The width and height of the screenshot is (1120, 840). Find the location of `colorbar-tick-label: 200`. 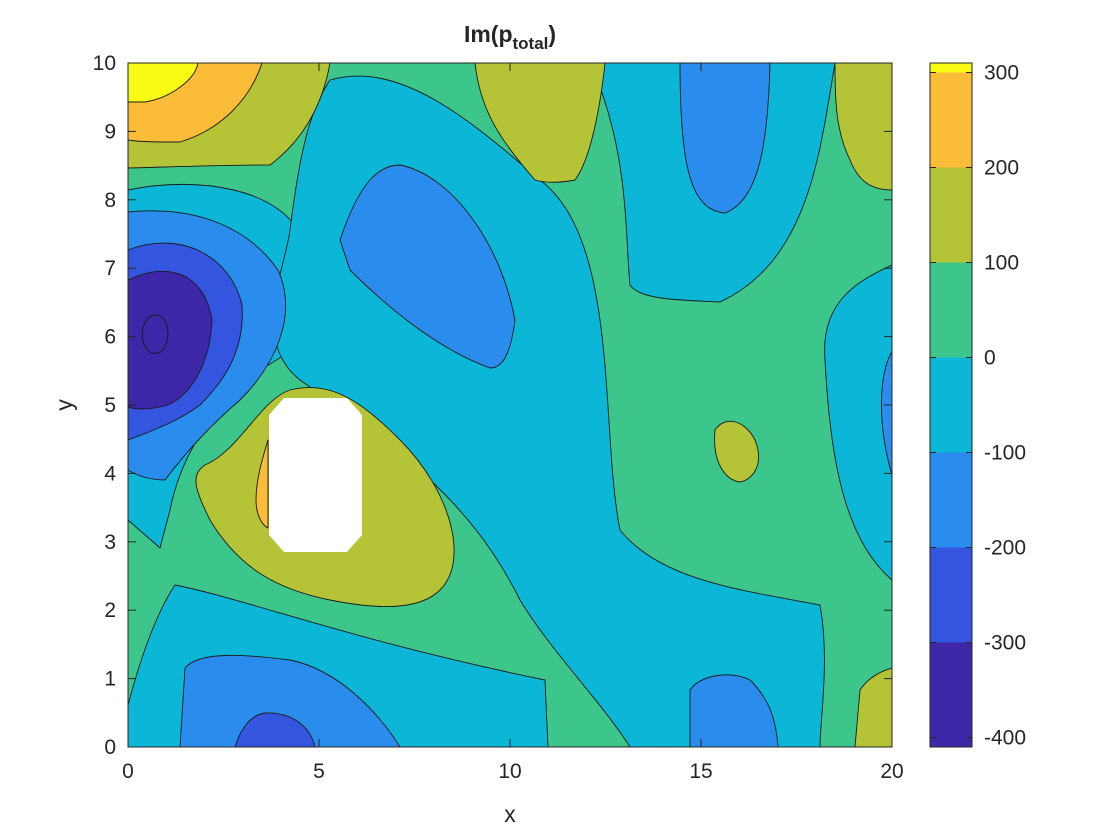

colorbar-tick-label: 200 is located at coordinates (1001, 168).